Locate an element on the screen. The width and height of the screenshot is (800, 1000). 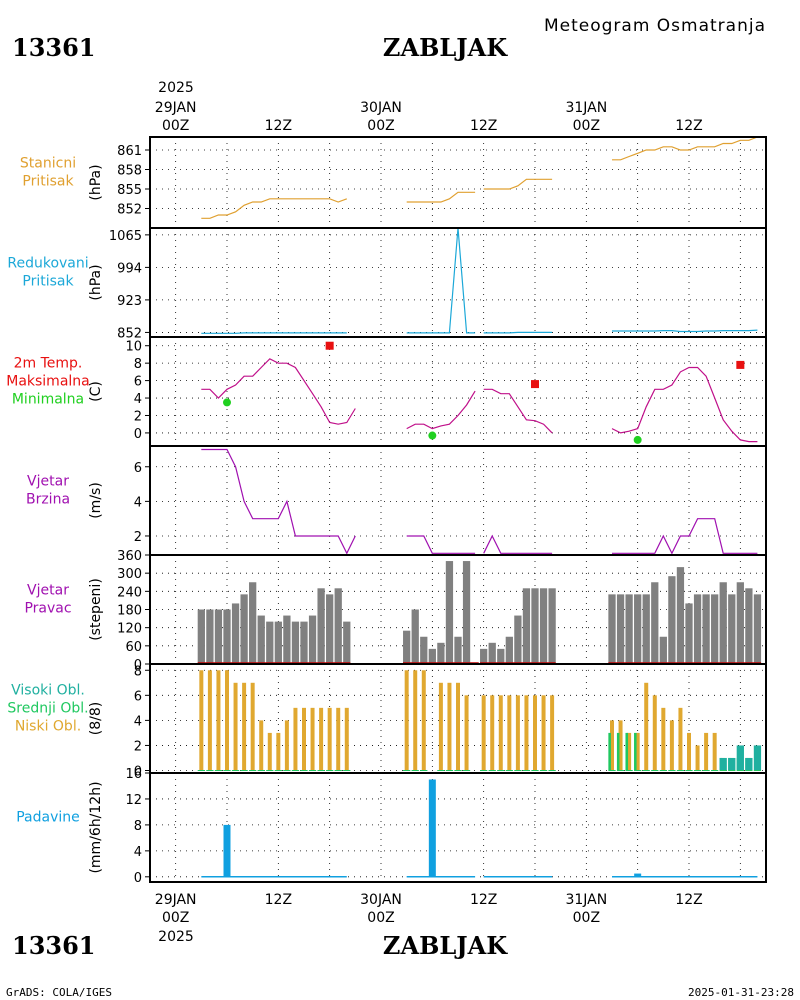
panel-label: Pravac is located at coordinates (47, 609).